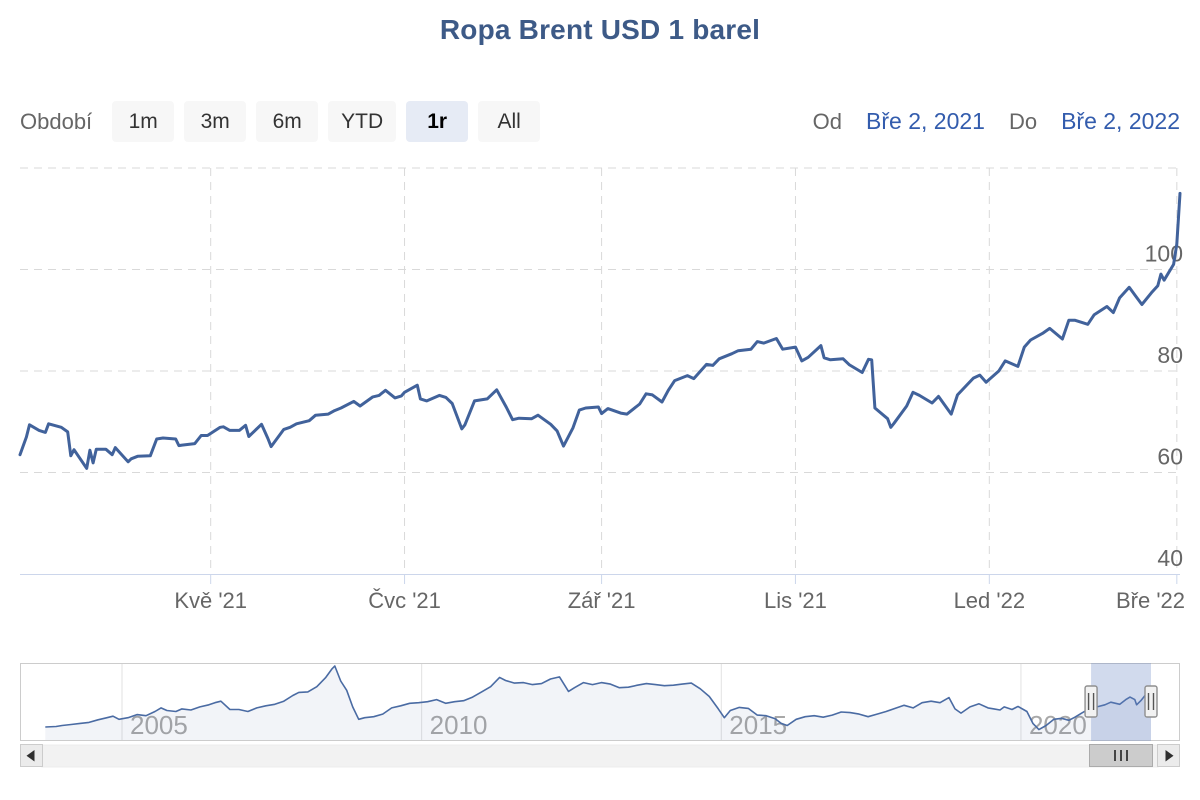 This screenshot has width=1200, height=800. I want to click on from-label: Od, so click(827, 121).